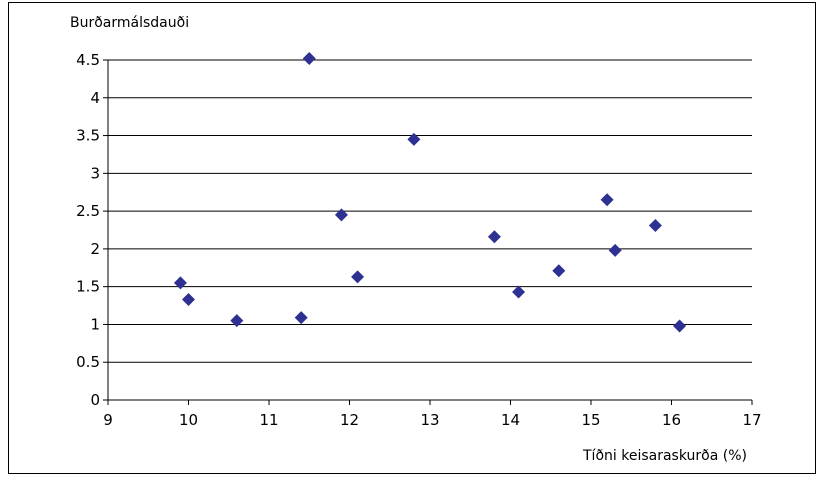 This screenshot has width=830, height=479. What do you see at coordinates (95, 324) in the screenshot?
I see `y-tick-label: 1` at bounding box center [95, 324].